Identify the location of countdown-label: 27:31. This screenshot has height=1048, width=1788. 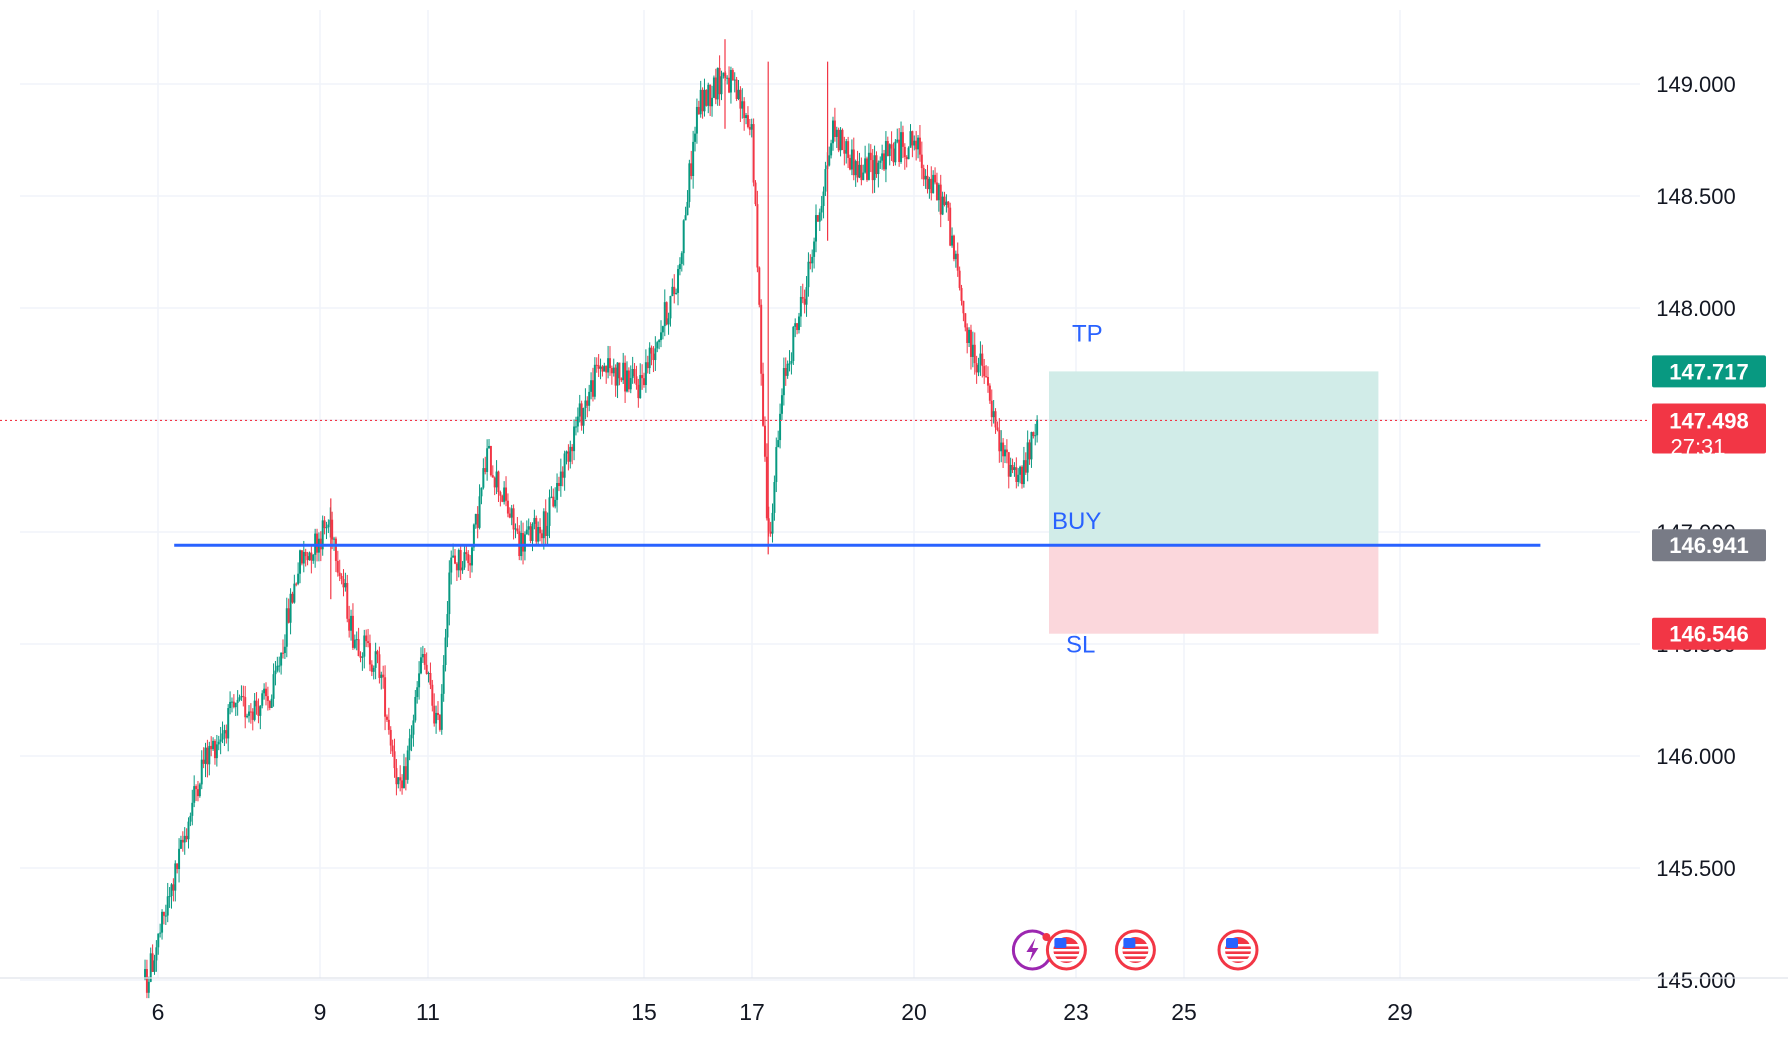
(1697, 446).